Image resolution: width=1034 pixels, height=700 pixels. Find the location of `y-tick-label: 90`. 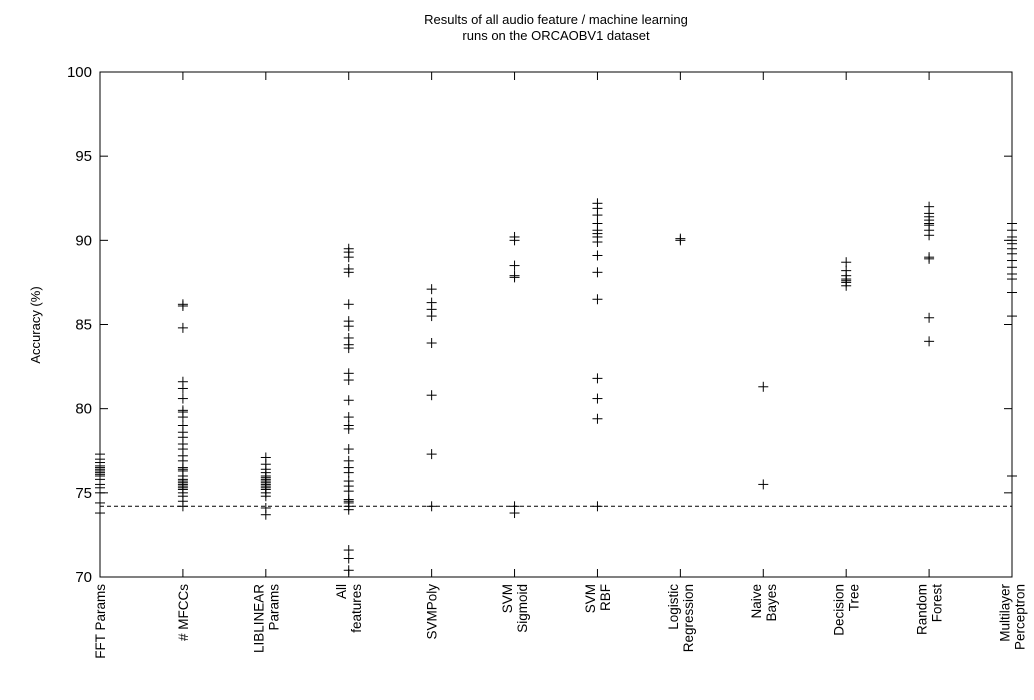

y-tick-label: 90 is located at coordinates (83, 240).